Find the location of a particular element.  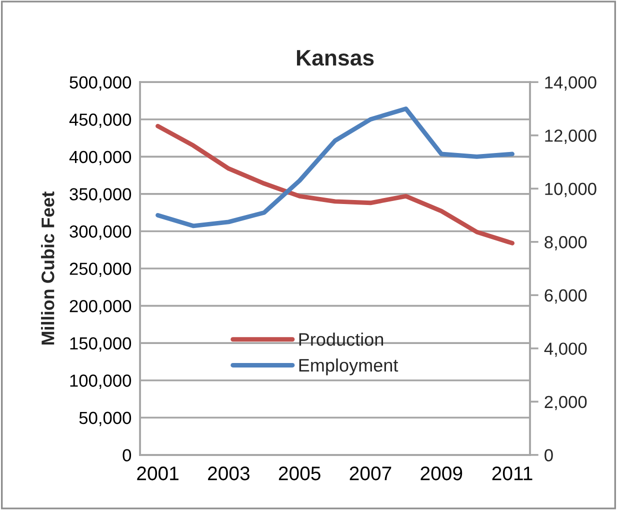

y2-tick-label: 10,000 is located at coordinates (570, 190).